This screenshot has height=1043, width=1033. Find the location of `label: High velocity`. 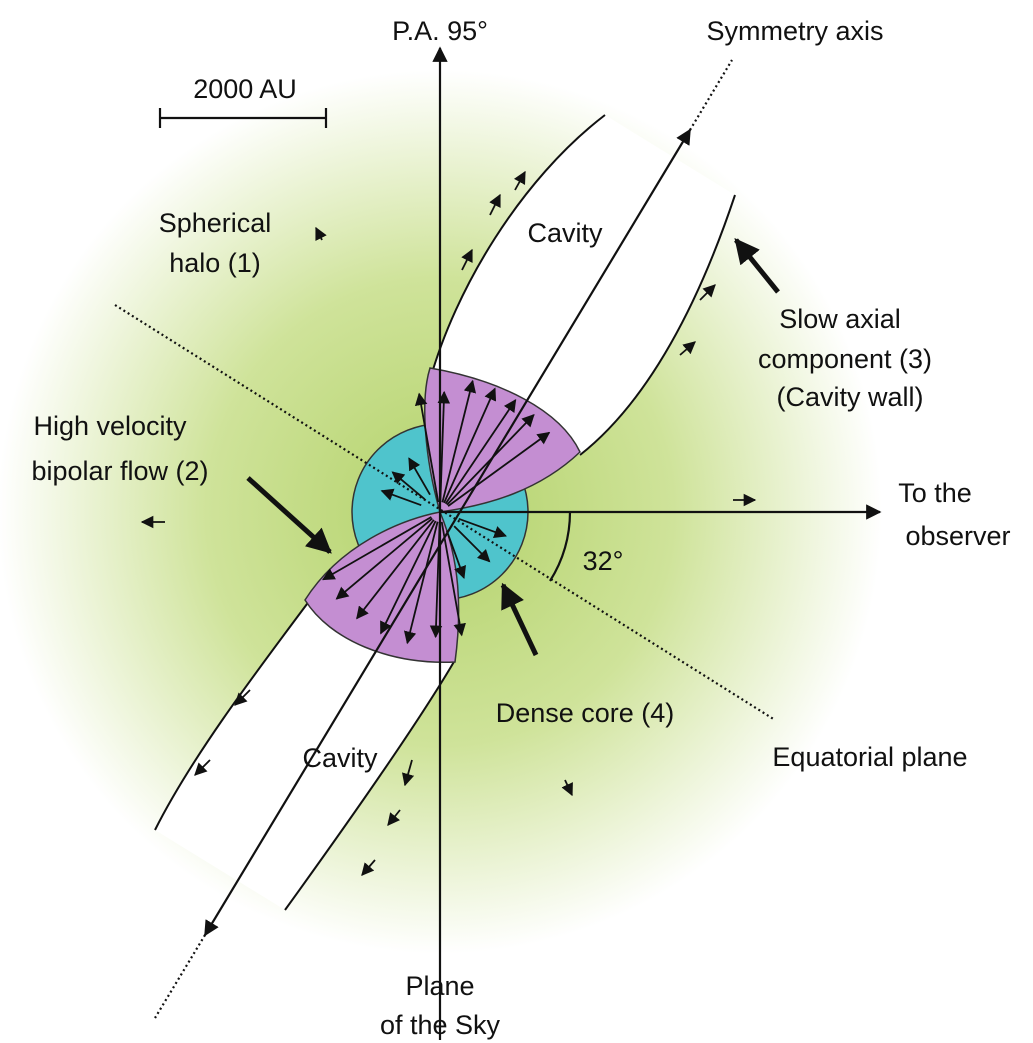

label: High velocity is located at coordinates (110, 426).